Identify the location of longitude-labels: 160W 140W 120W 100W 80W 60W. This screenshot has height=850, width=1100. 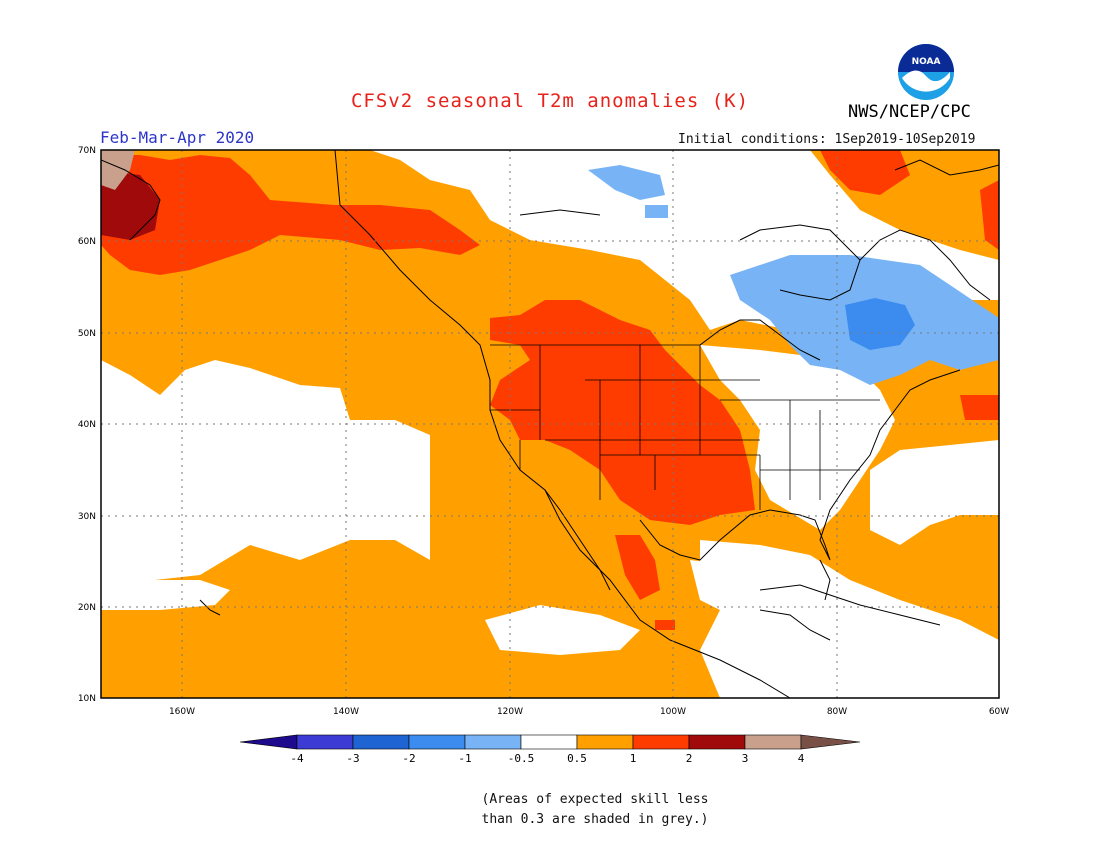
(589, 712).